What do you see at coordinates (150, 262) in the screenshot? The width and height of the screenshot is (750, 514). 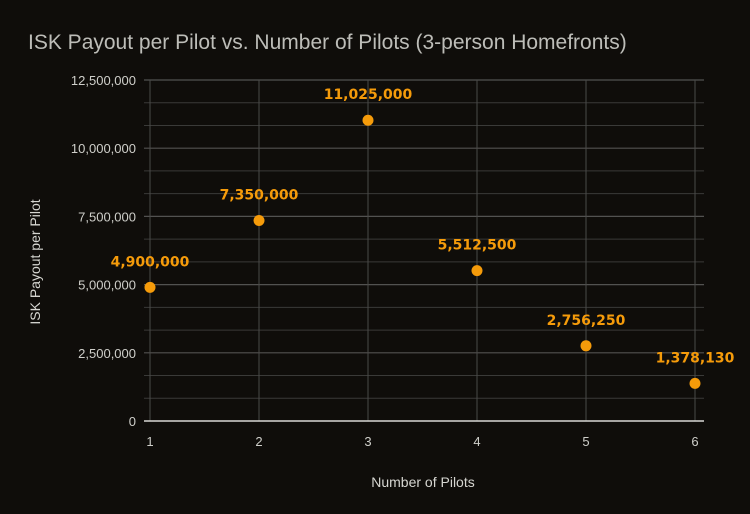 I see `data-label: 4,900,000` at bounding box center [150, 262].